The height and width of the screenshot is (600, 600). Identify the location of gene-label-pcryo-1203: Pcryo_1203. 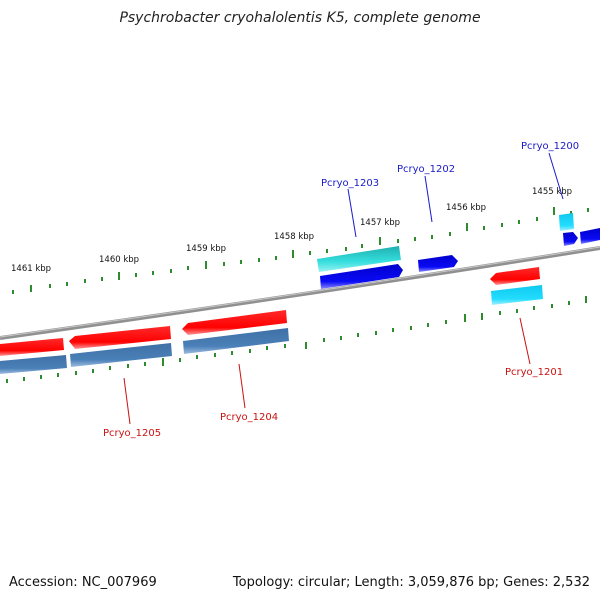
(350, 183).